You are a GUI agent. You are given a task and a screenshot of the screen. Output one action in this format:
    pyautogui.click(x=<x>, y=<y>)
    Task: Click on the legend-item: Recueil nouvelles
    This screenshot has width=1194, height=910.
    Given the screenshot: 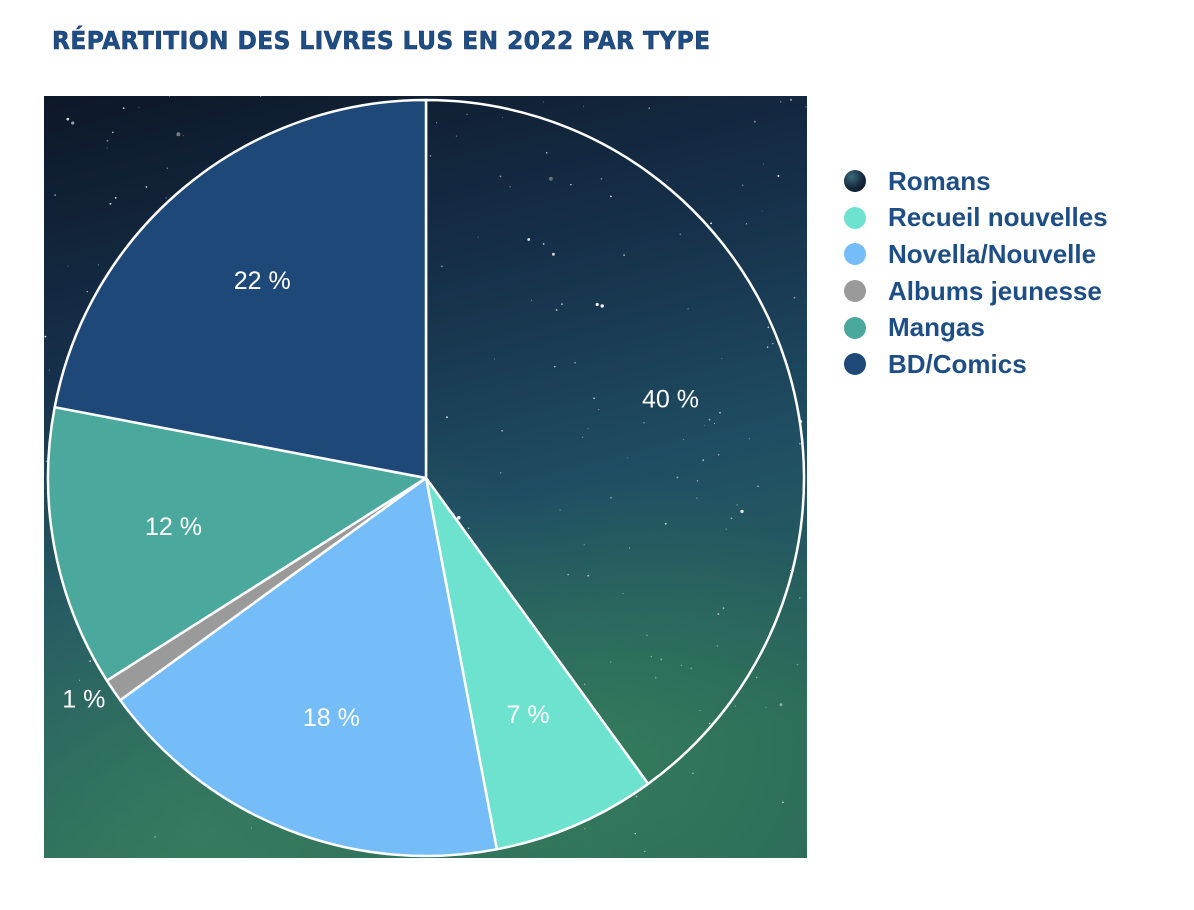 What is the action you would take?
    pyautogui.click(x=976, y=218)
    